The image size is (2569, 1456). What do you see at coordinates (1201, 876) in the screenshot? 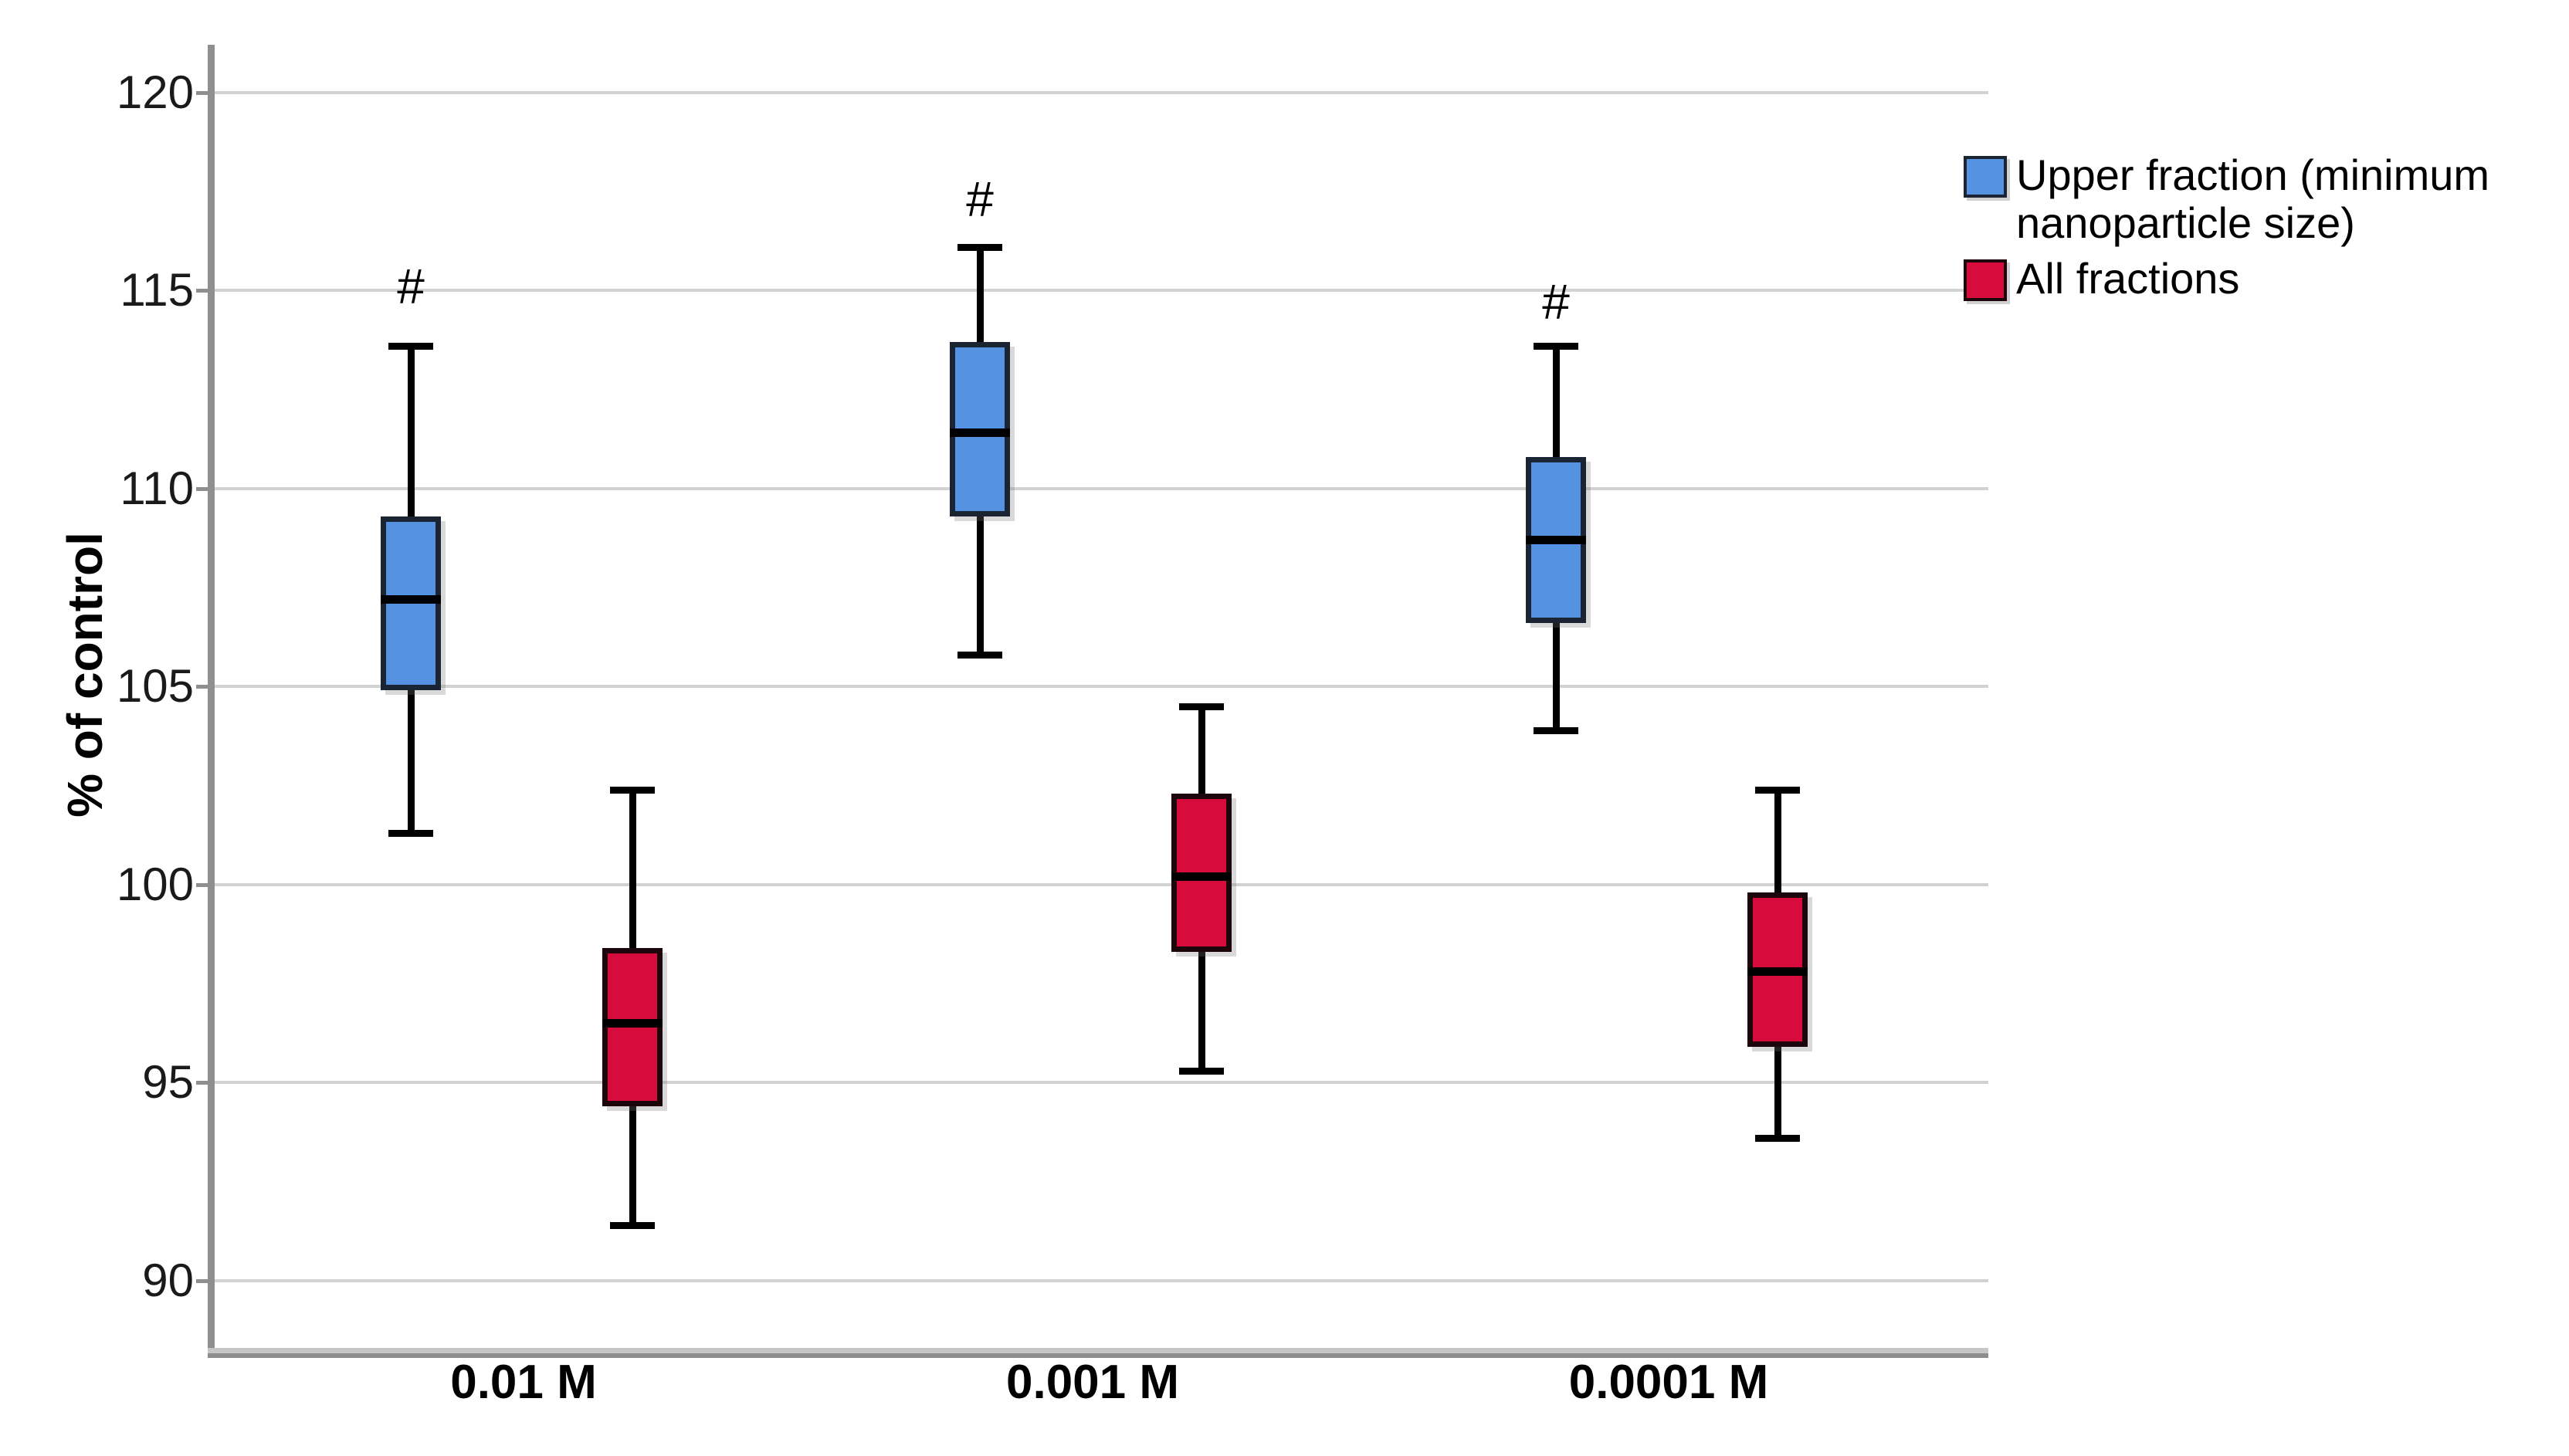
I see `median-all-0.001M` at bounding box center [1201, 876].